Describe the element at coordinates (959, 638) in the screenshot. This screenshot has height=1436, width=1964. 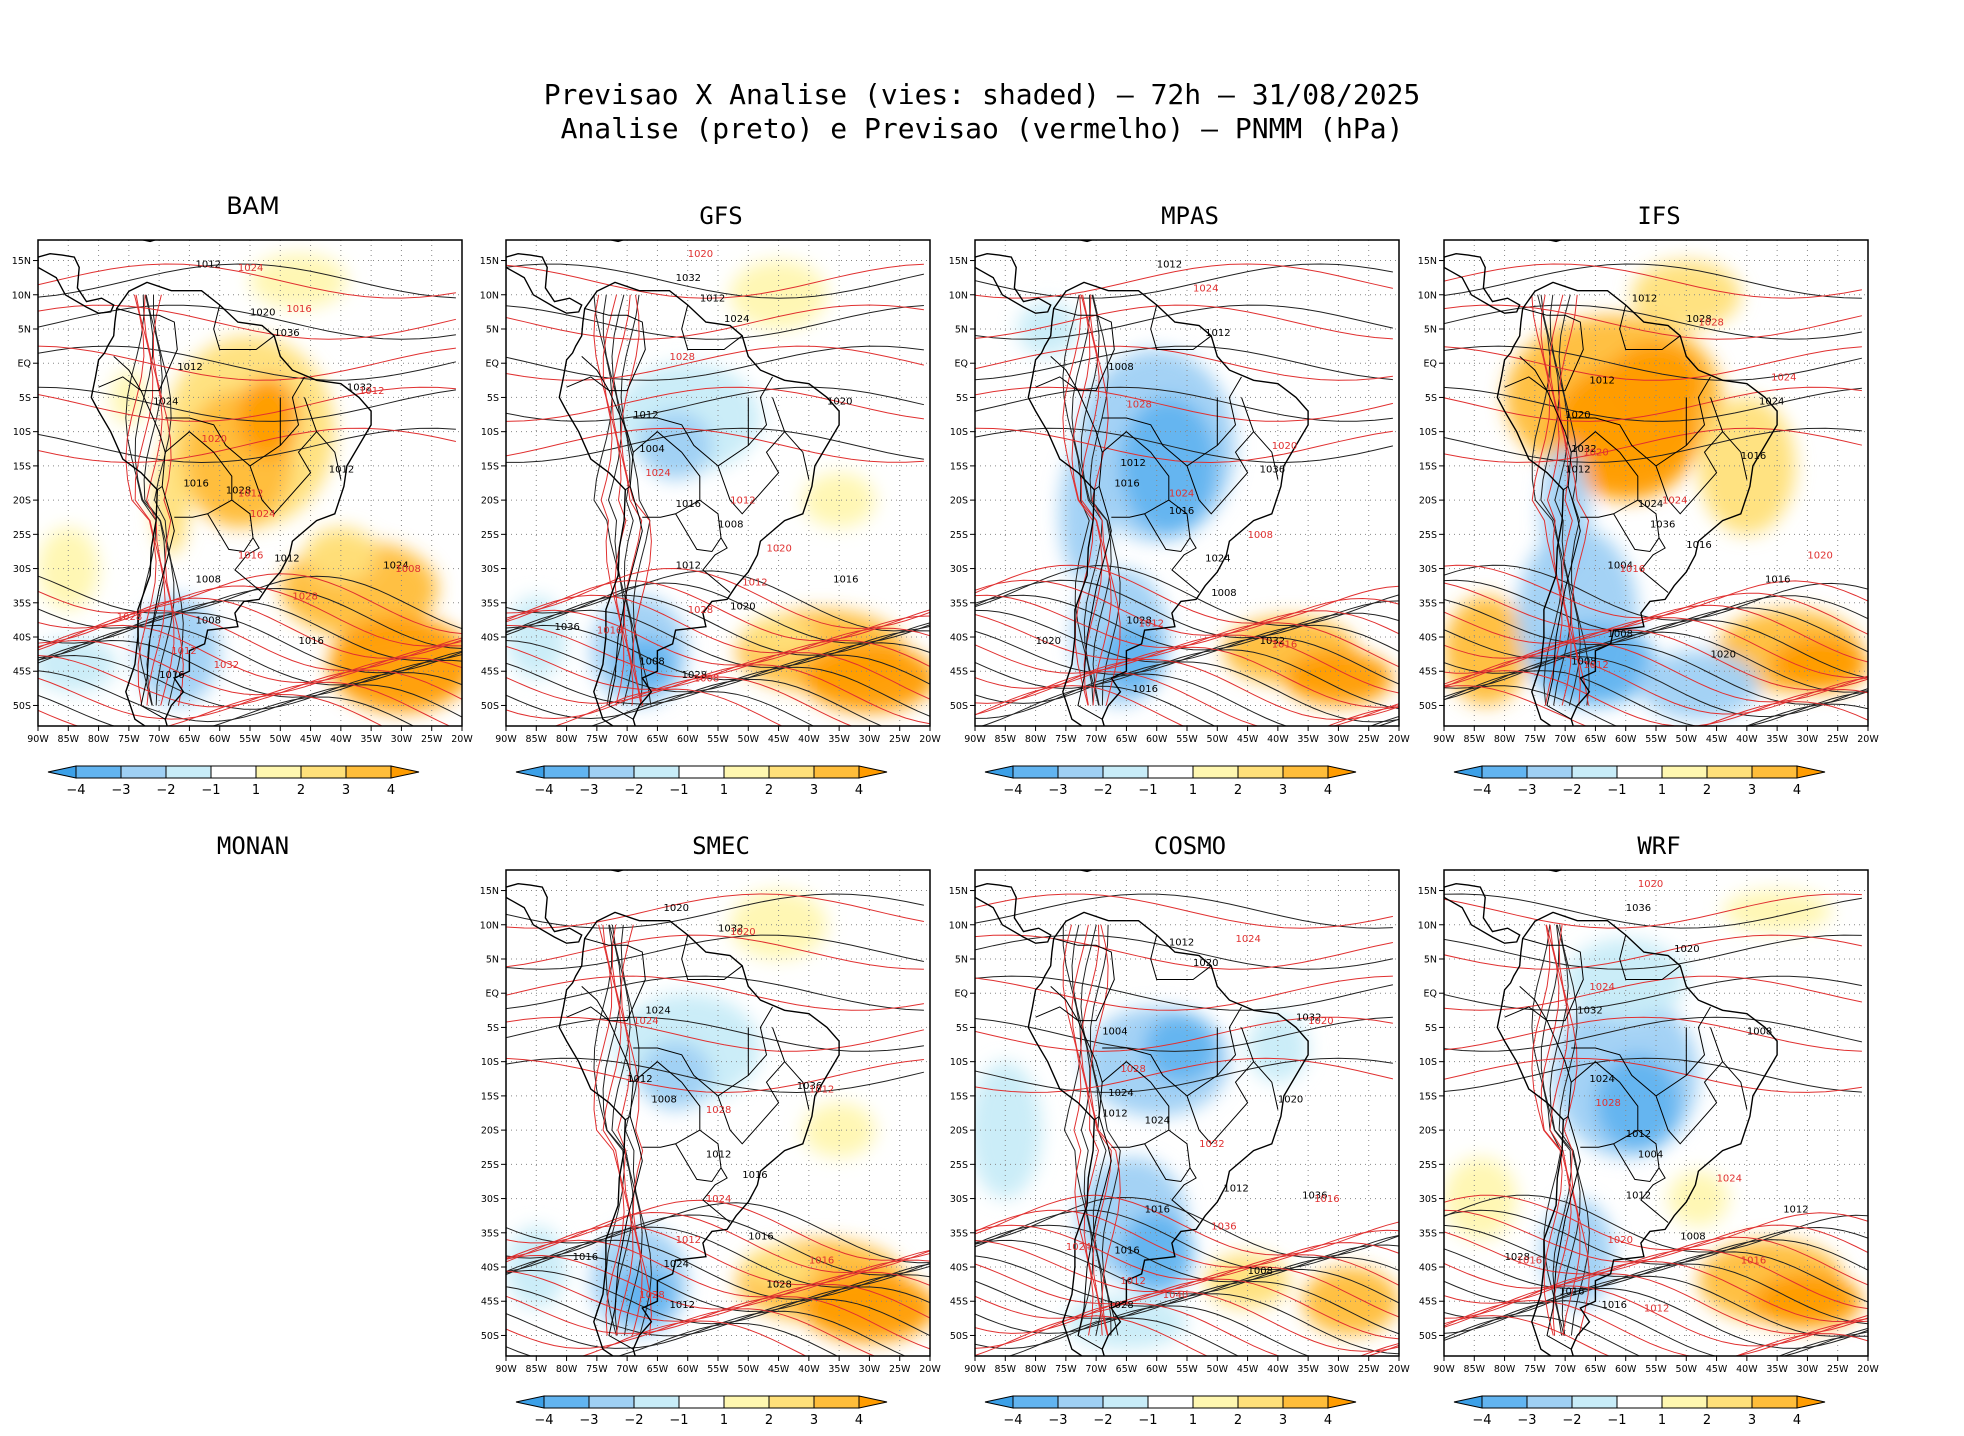
I see `lat-label: 40S` at that location.